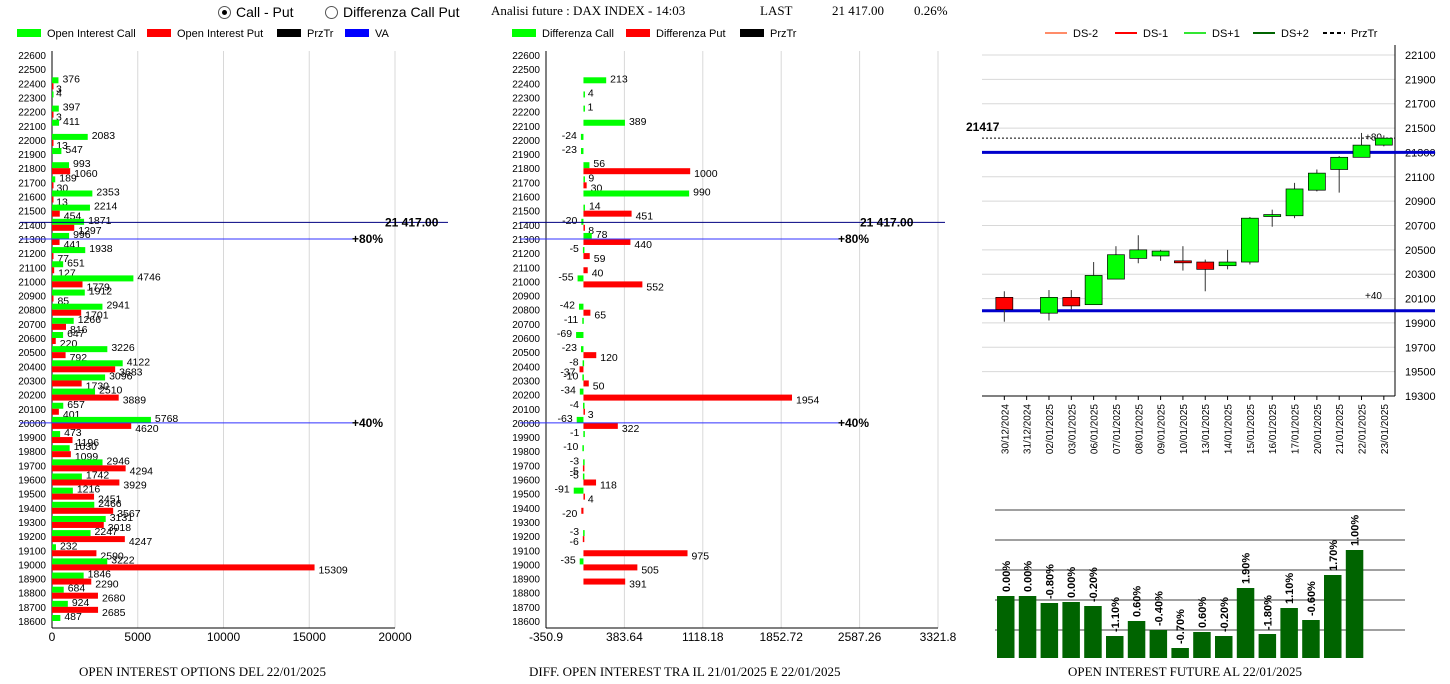 The height and width of the screenshot is (684, 1450). What do you see at coordinates (595, 207) in the screenshot?
I see `diff-call-value: 14` at bounding box center [595, 207].